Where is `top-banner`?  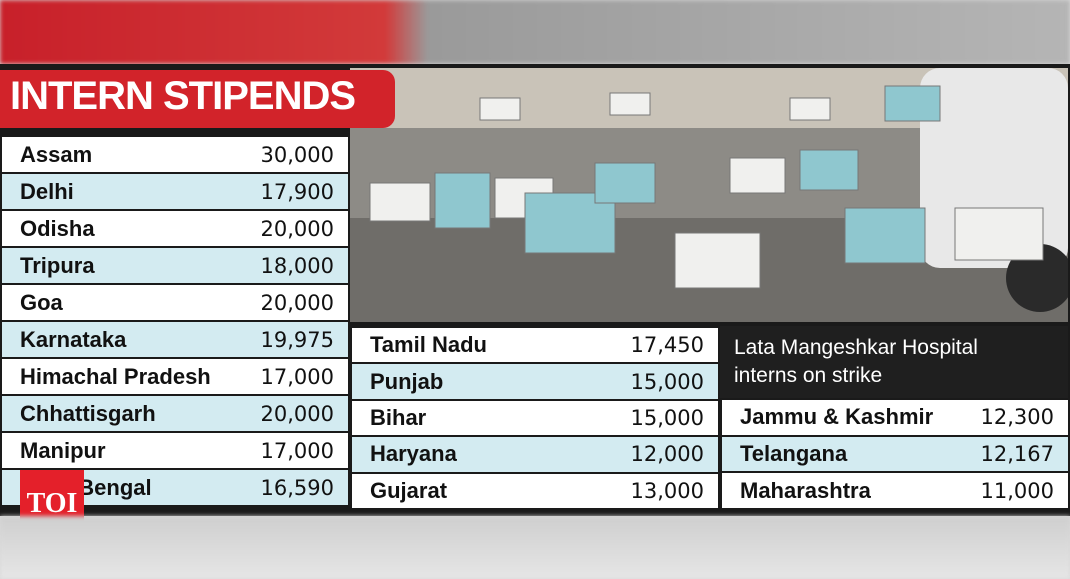 top-banner is located at coordinates (535, 32).